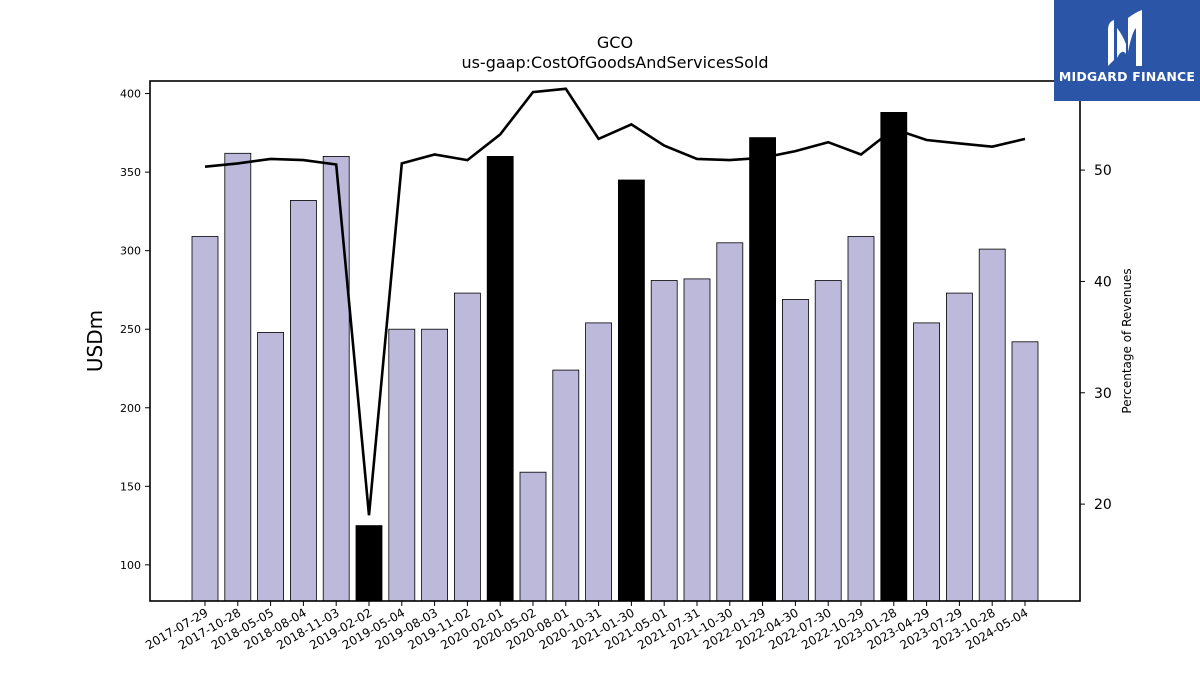 The image size is (1200, 675). I want to click on y-tick-label-250: 250, so click(130, 329).